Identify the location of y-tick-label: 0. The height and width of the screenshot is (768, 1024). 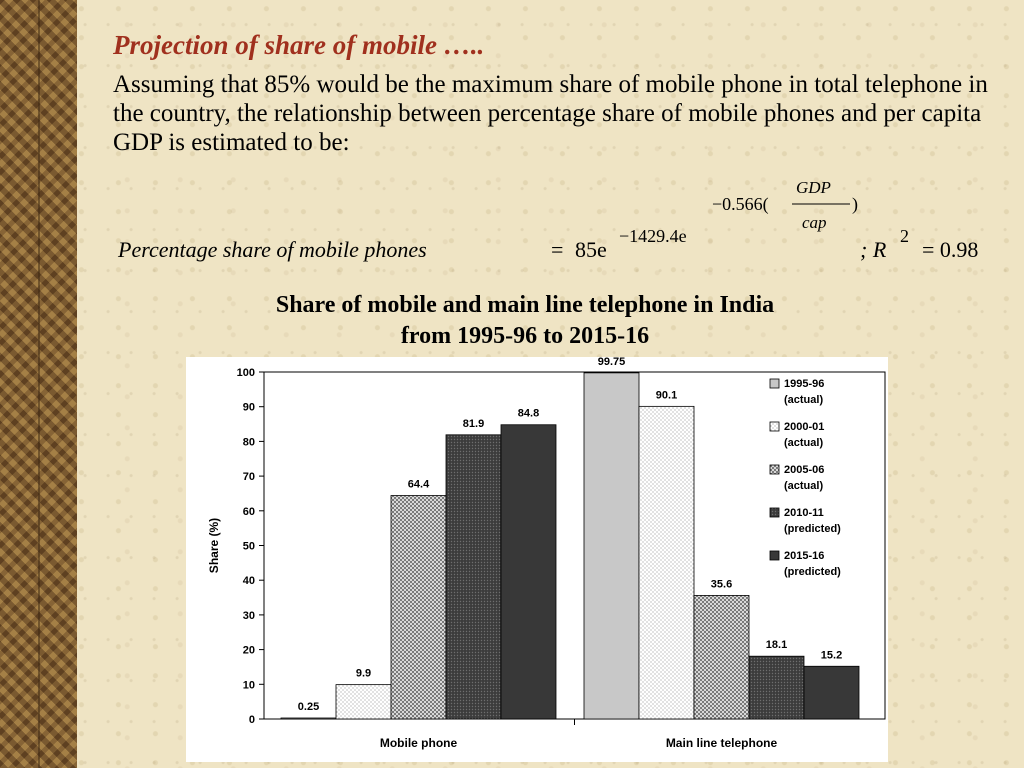
(252, 720).